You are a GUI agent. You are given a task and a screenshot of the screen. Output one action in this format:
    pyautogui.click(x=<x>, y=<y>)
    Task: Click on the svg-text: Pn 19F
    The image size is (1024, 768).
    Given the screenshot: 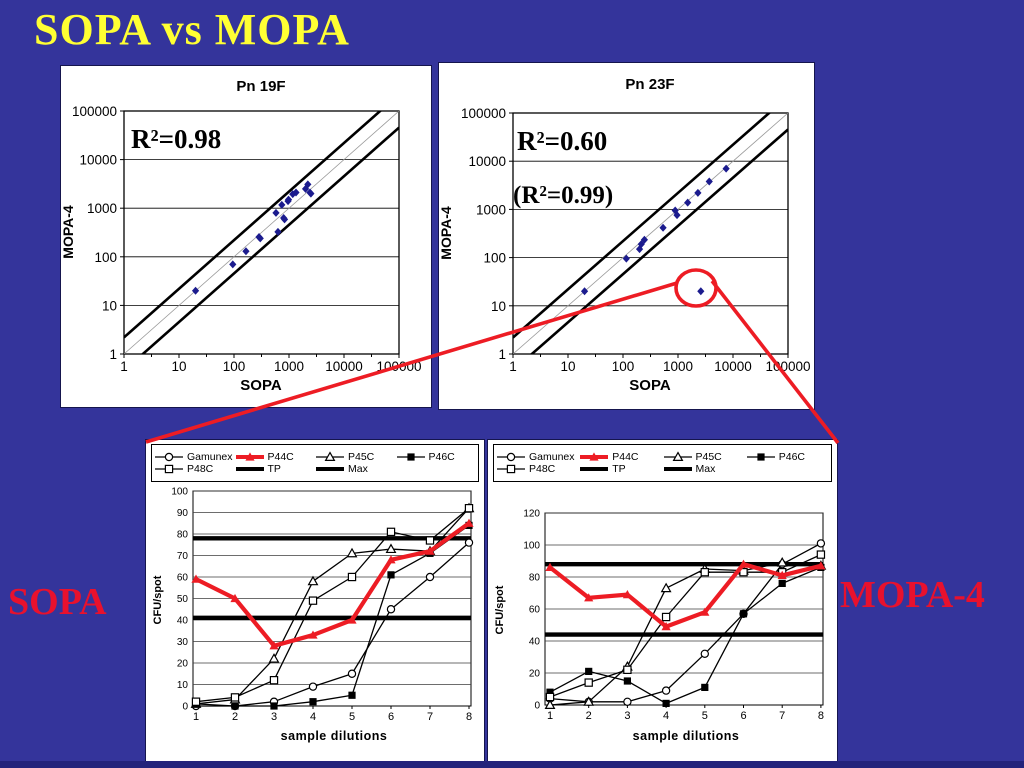 What is the action you would take?
    pyautogui.click(x=260, y=86)
    